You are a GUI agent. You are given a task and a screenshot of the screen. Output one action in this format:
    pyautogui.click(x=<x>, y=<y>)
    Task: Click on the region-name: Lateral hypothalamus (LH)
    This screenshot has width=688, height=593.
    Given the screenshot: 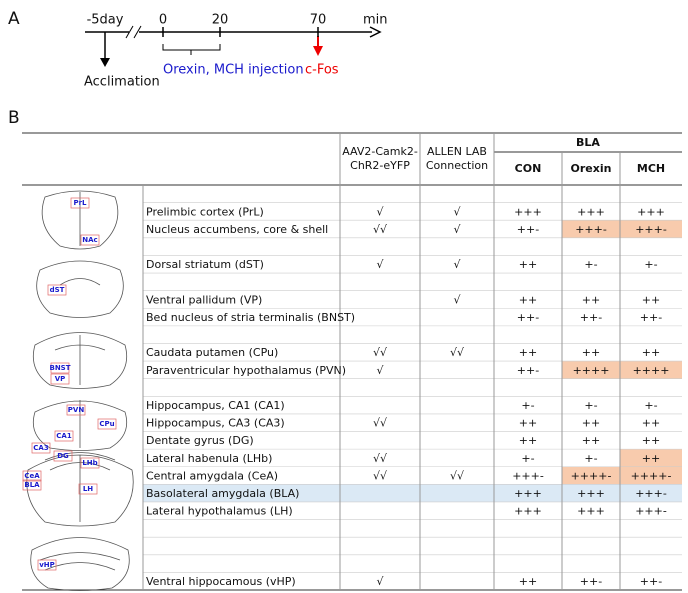 What is the action you would take?
    pyautogui.click(x=219, y=511)
    